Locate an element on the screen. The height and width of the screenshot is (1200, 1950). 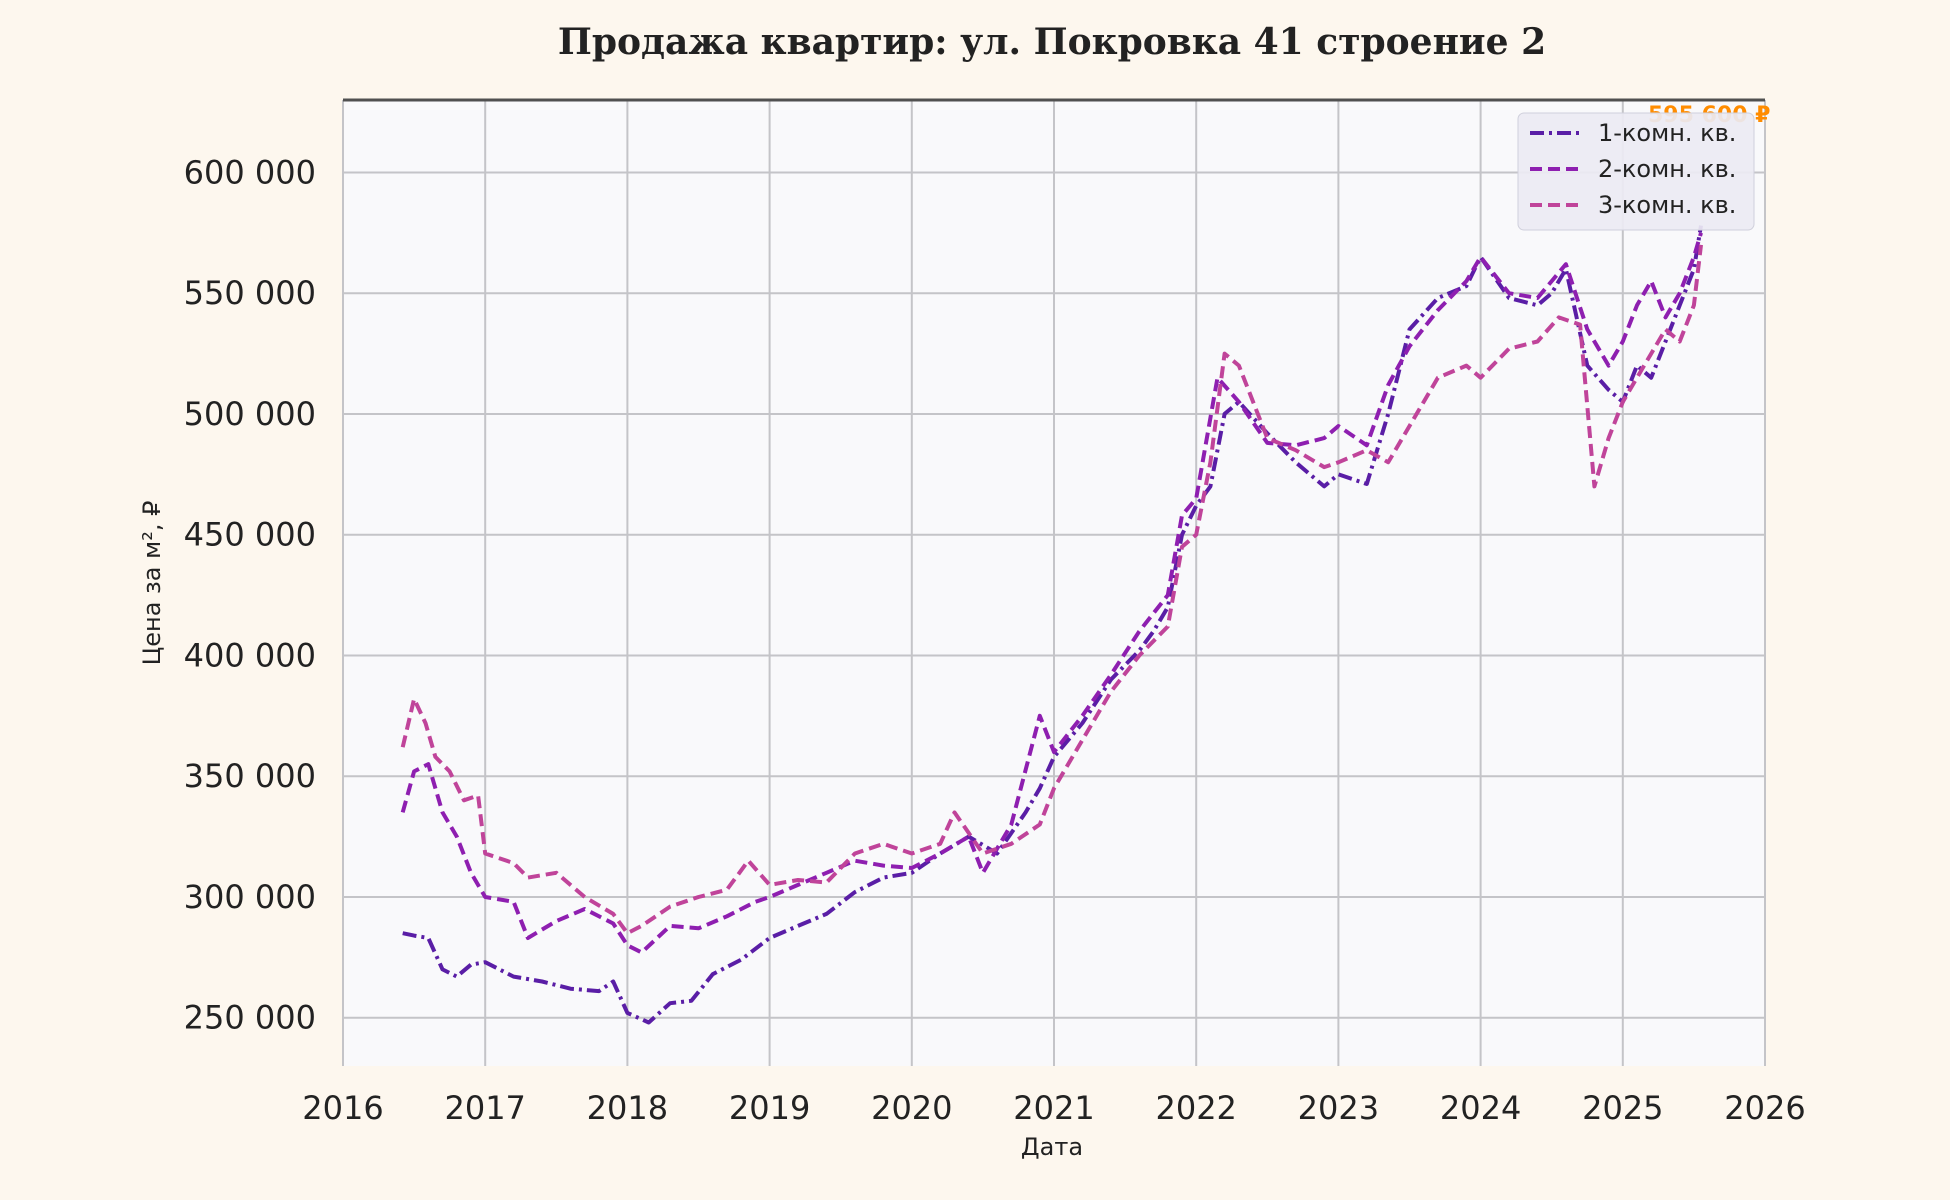
x-tick-label: 2024 is located at coordinates (1480, 1108).